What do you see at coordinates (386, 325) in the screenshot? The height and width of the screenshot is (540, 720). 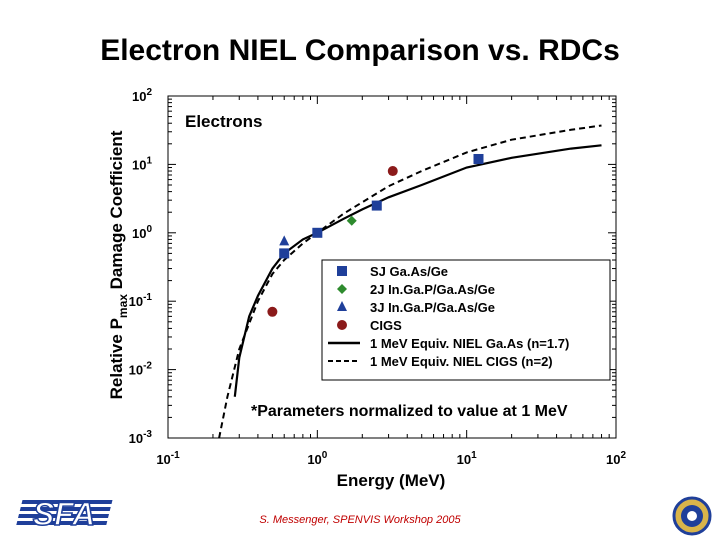 I see `legend-label: CIGS` at bounding box center [386, 325].